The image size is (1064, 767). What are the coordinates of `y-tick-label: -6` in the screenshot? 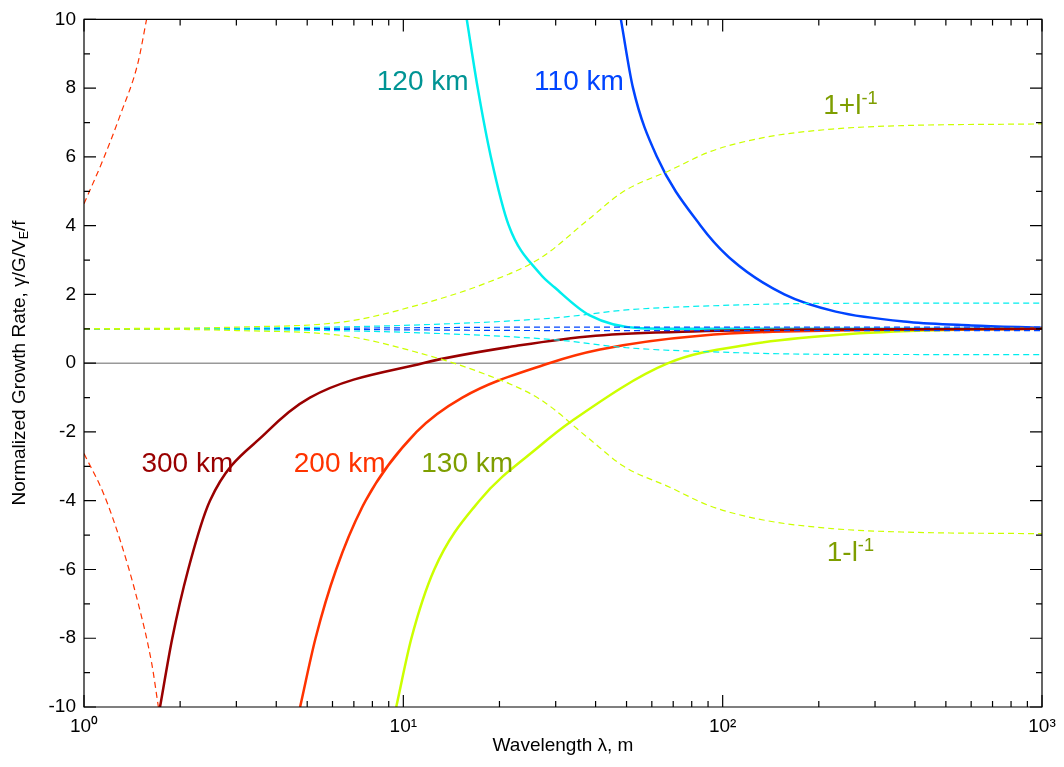 It's located at (67, 568).